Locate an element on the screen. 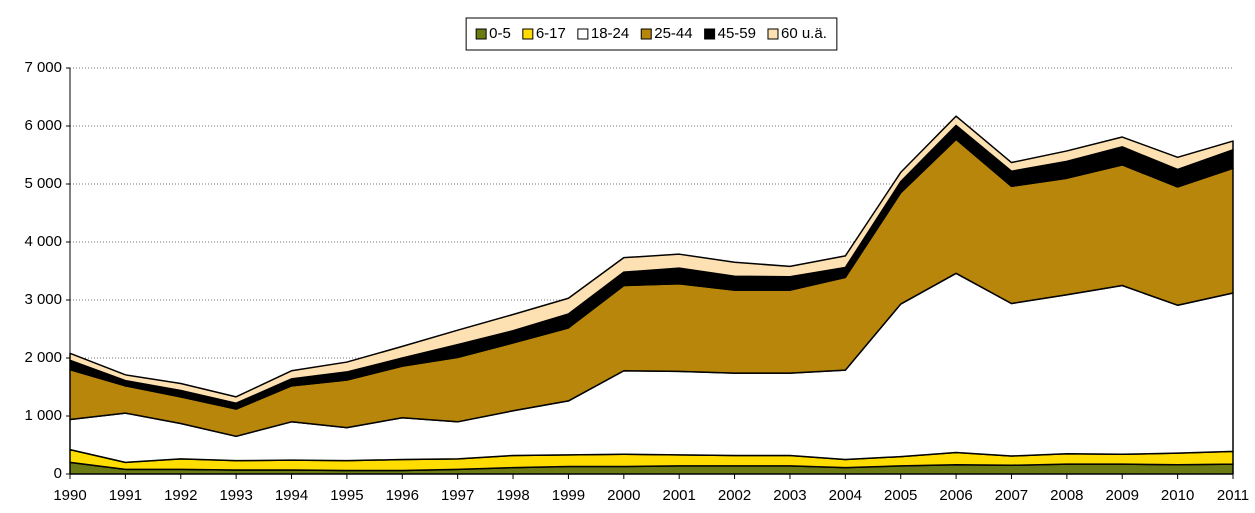  x-tick-label: 2005 is located at coordinates (900, 495).